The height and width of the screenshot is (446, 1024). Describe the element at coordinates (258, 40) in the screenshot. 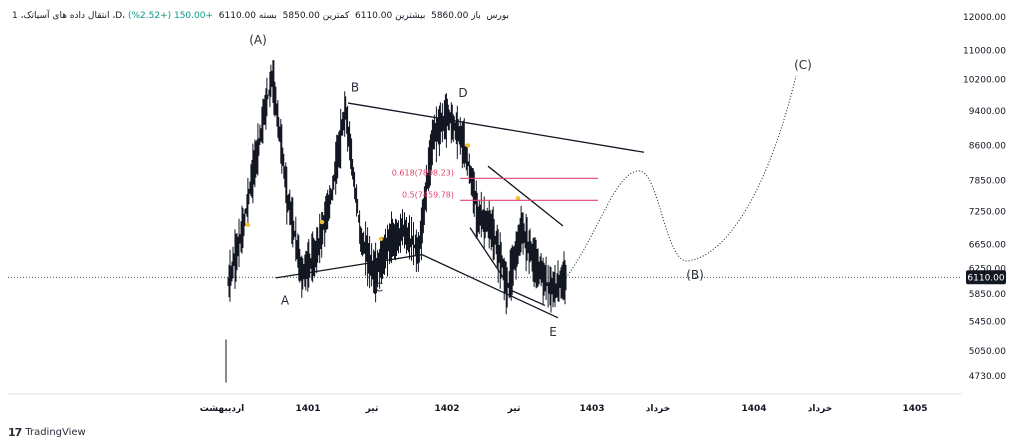

I see `wave-label: (A)` at that location.